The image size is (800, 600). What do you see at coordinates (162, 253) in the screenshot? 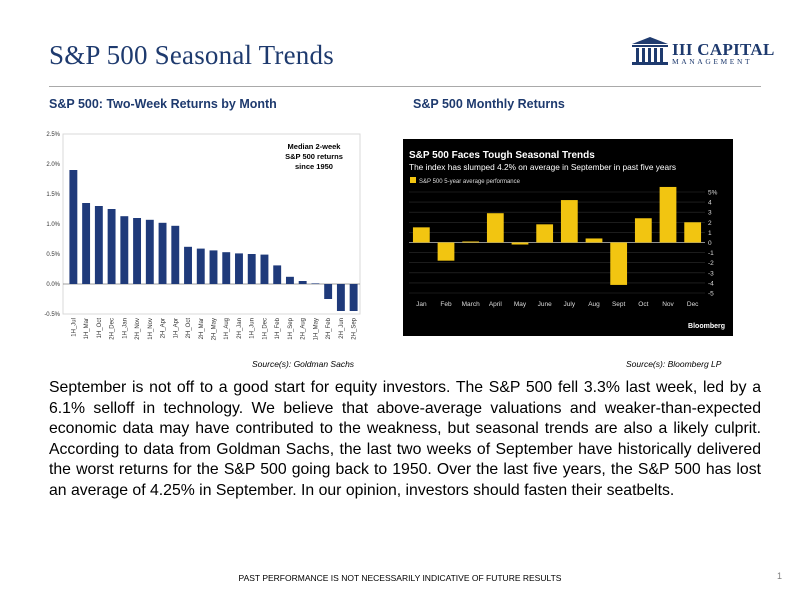
I see `bar-2H_Apr` at bounding box center [162, 253].